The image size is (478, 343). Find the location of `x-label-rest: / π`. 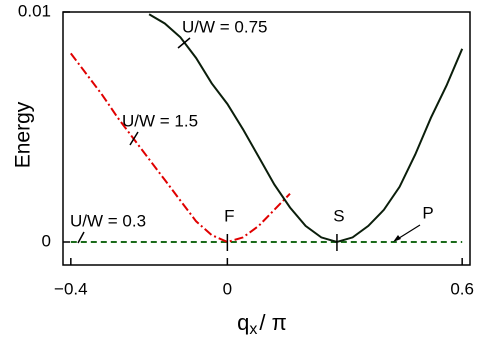

x-label-rest: / π is located at coordinates (272, 322).